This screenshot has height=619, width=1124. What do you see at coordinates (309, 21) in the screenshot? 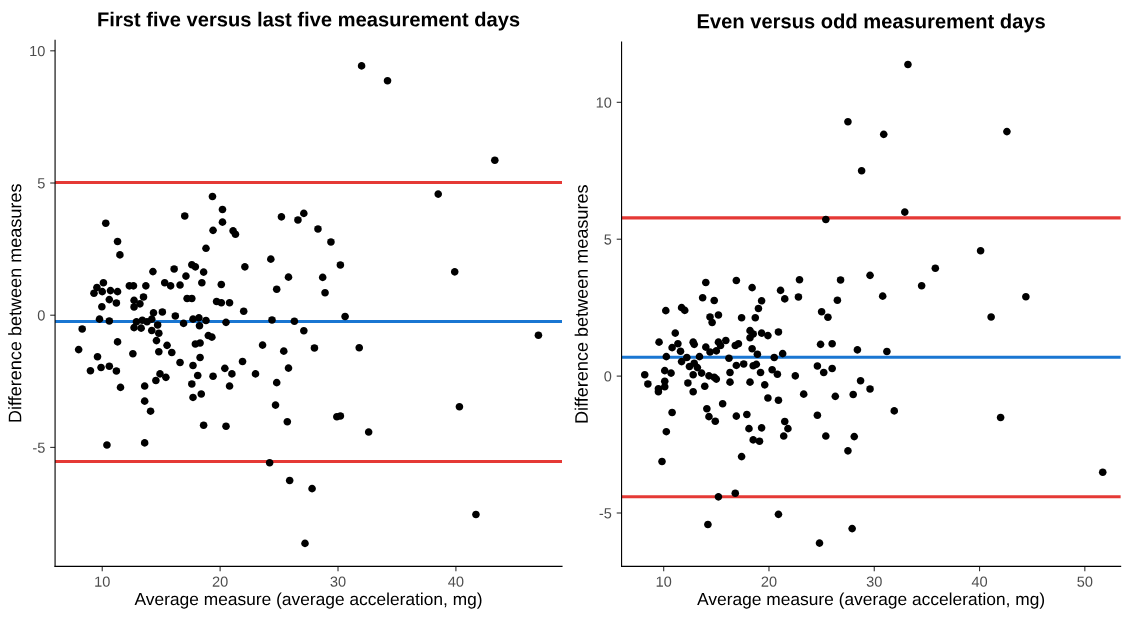
I see `chart-title: First five versus last five measurement days` at bounding box center [309, 21].